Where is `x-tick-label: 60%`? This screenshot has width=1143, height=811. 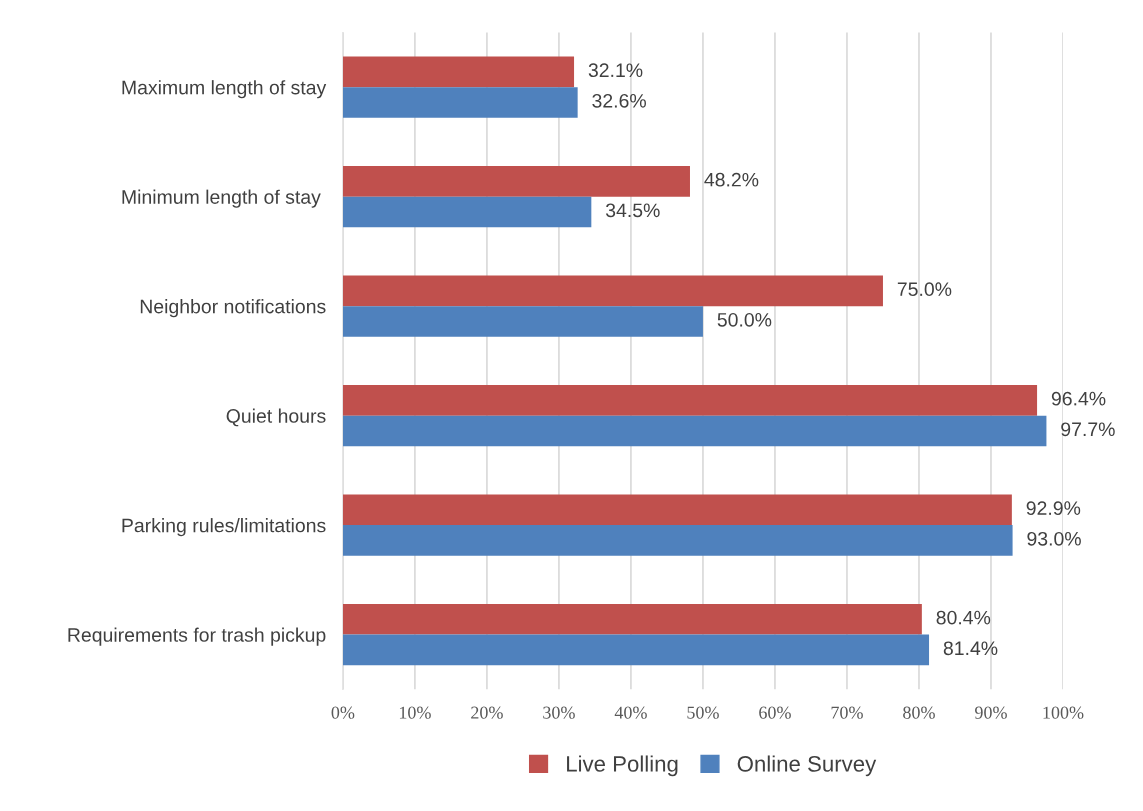
x-tick-label: 60% is located at coordinates (775, 712).